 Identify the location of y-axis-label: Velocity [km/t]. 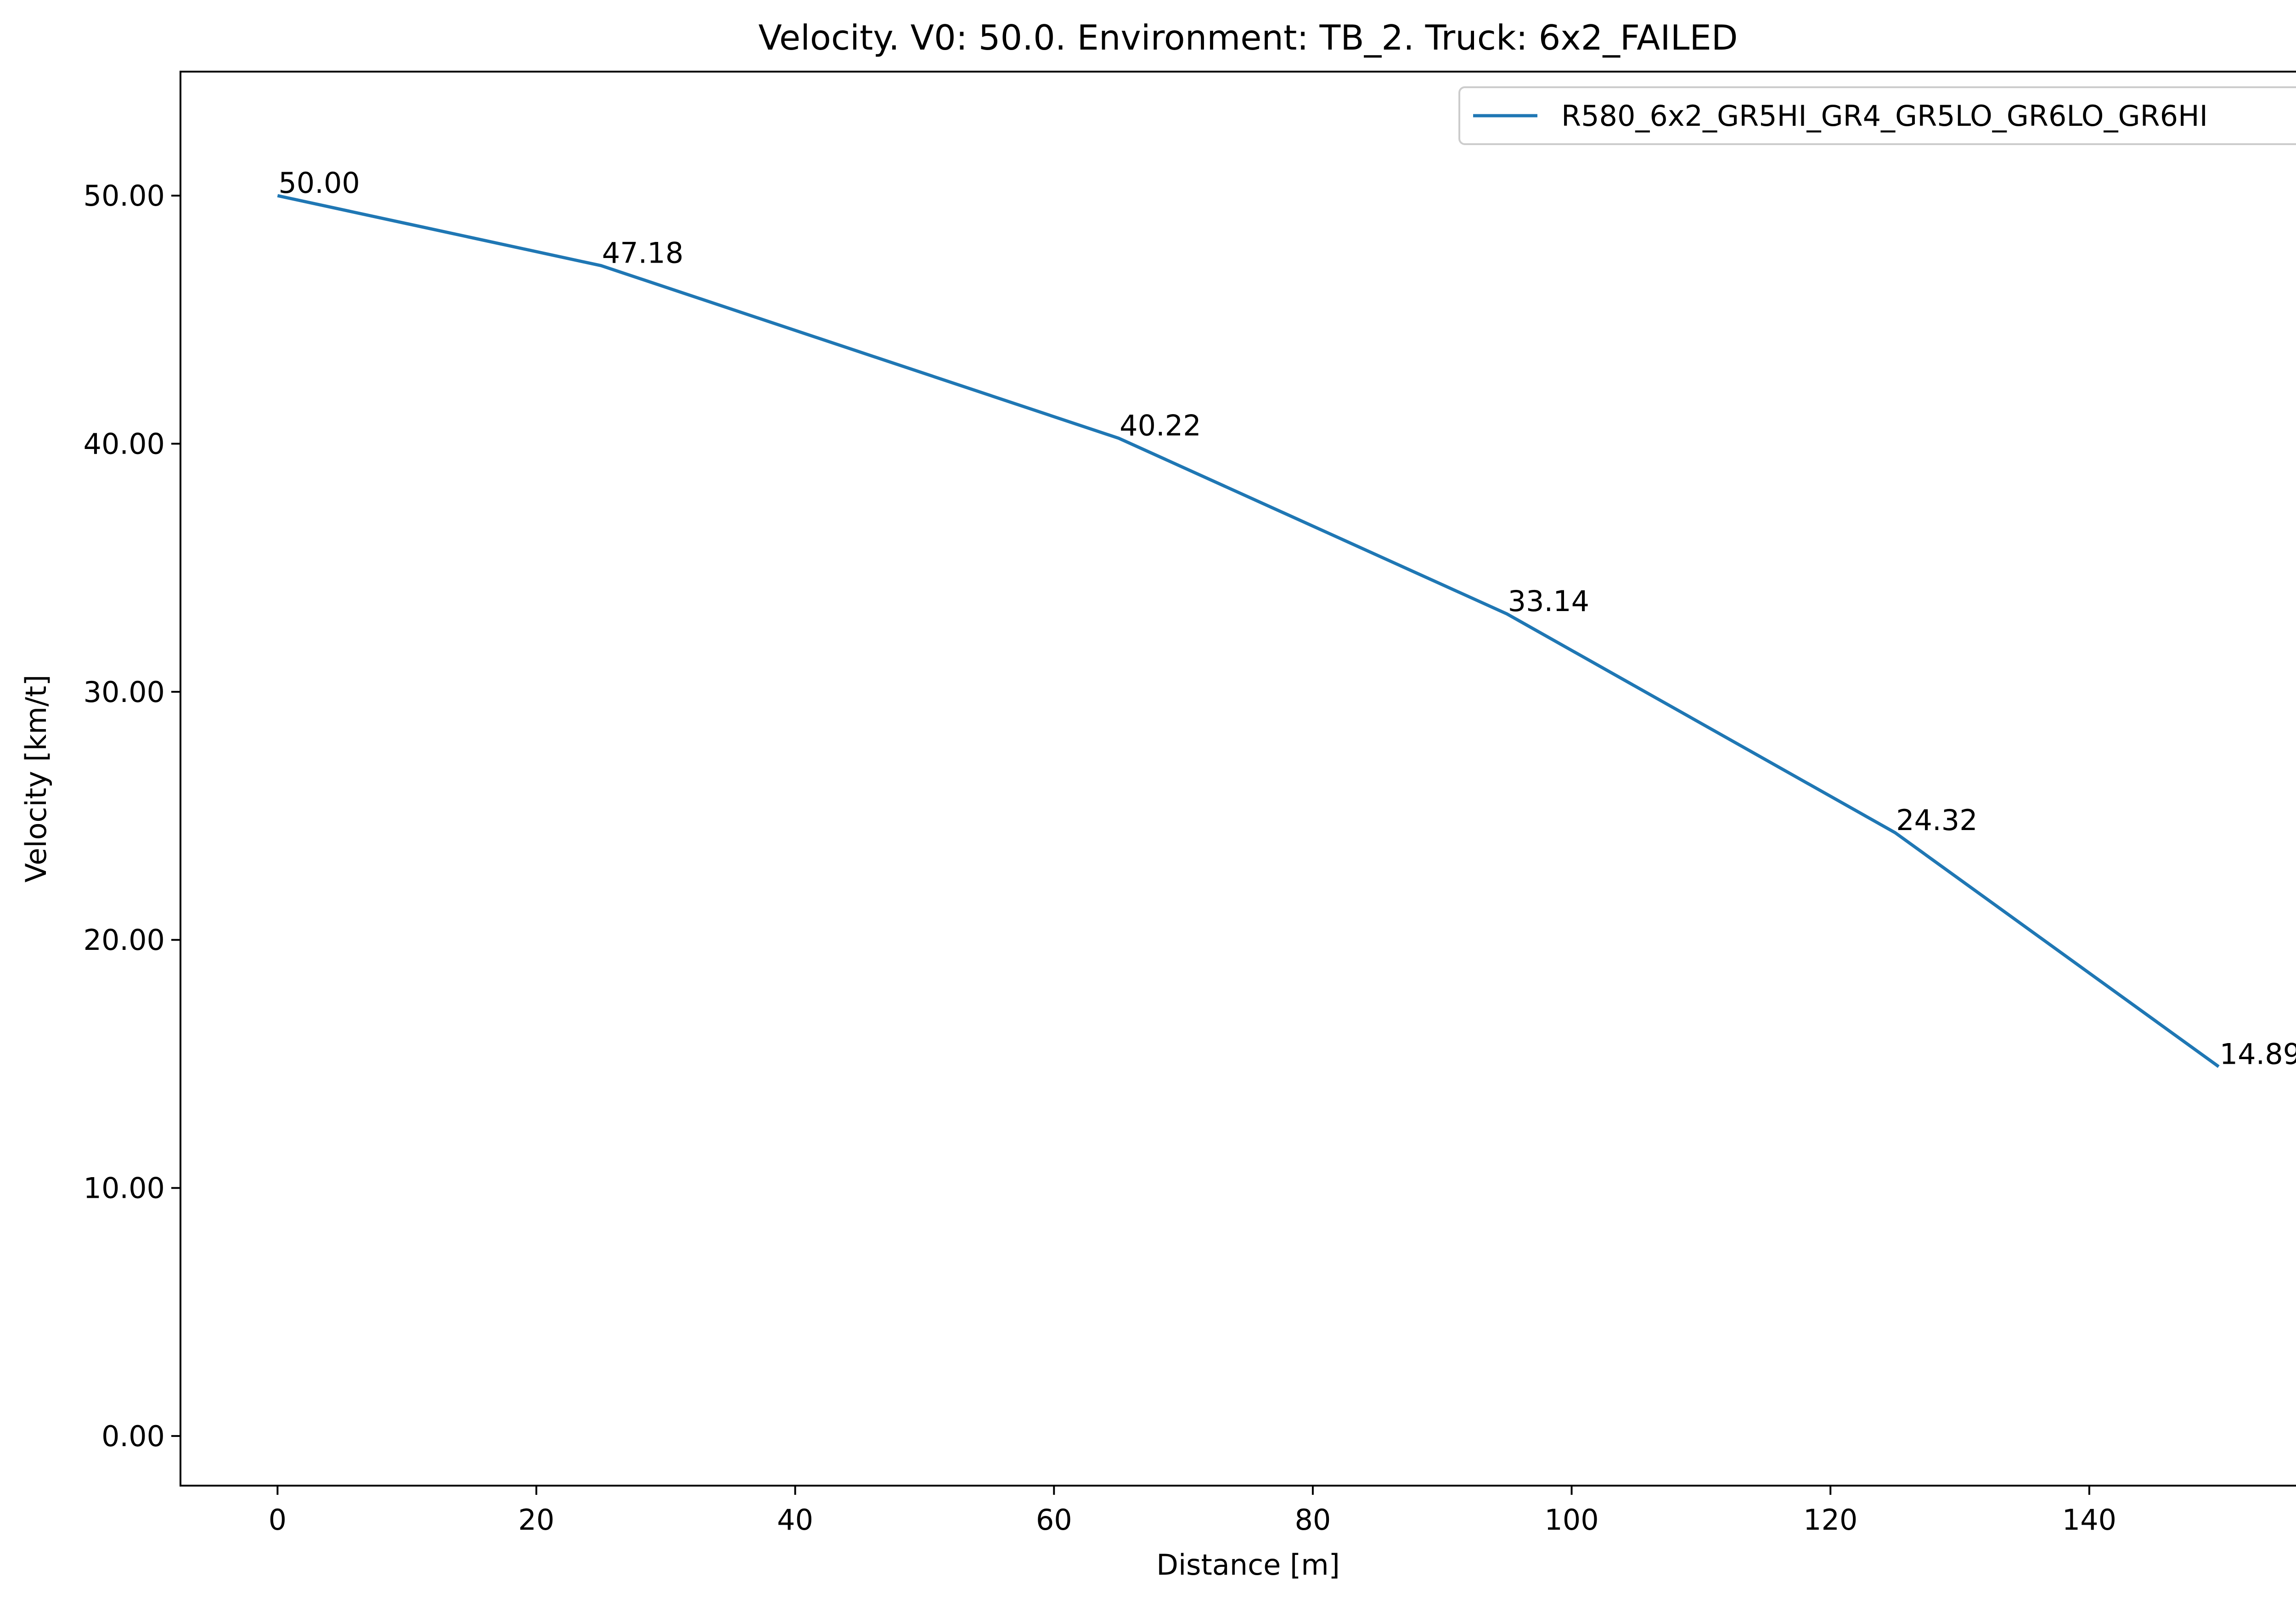
(36, 779).